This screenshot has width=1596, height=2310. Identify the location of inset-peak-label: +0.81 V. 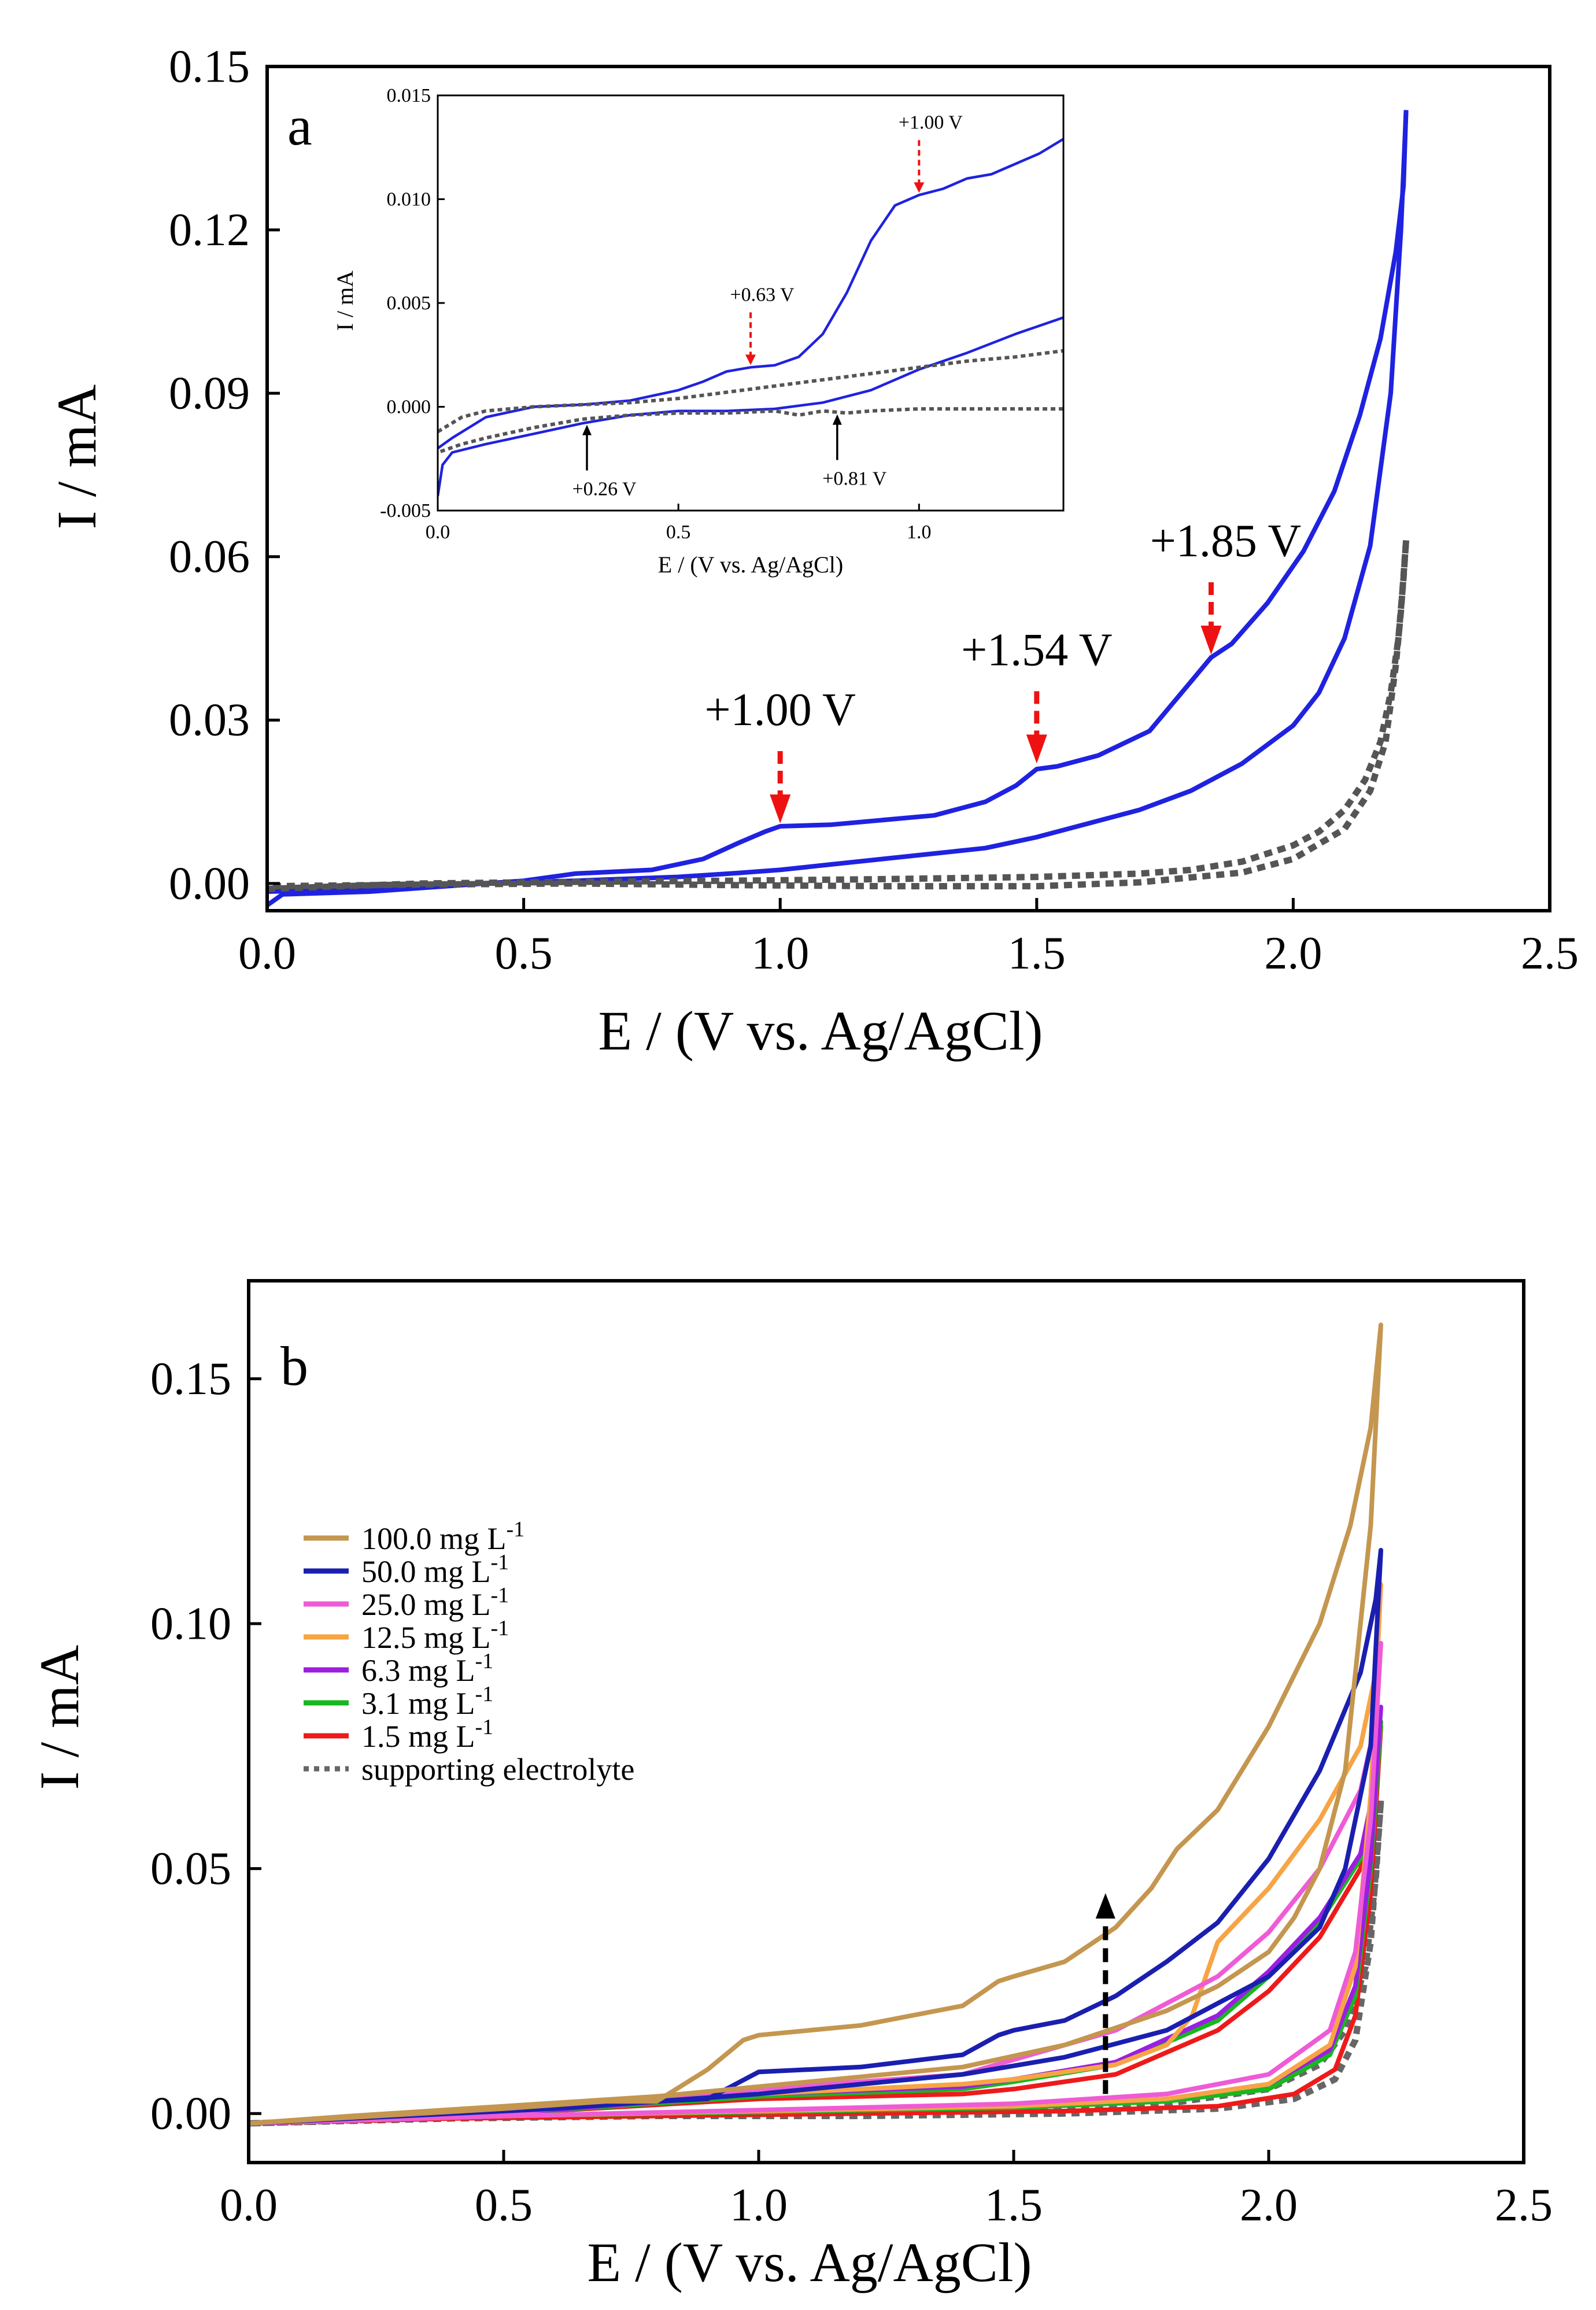
(854, 479).